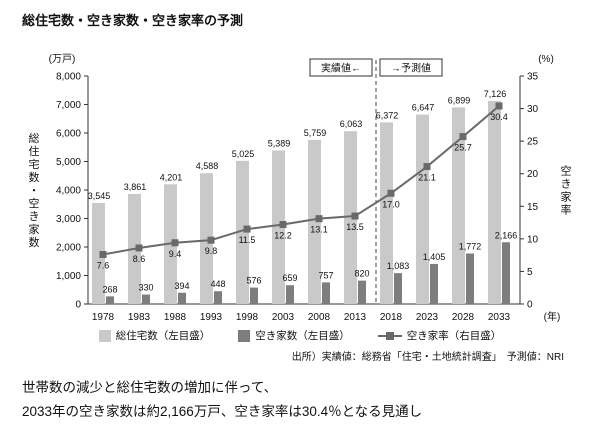 The width and height of the screenshot is (600, 430). I want to click on svg-text: 8,000, so click(68, 77).